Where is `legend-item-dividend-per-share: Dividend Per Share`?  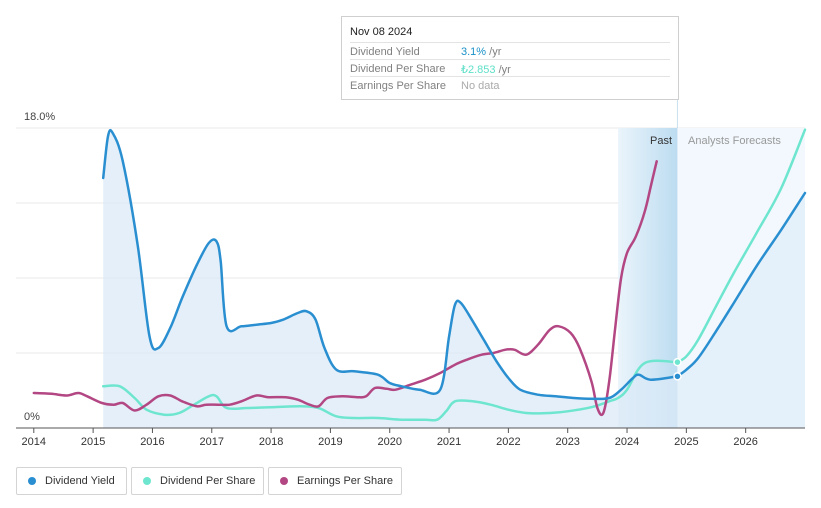 legend-item-dividend-per-share: Dividend Per Share is located at coordinates (197, 481).